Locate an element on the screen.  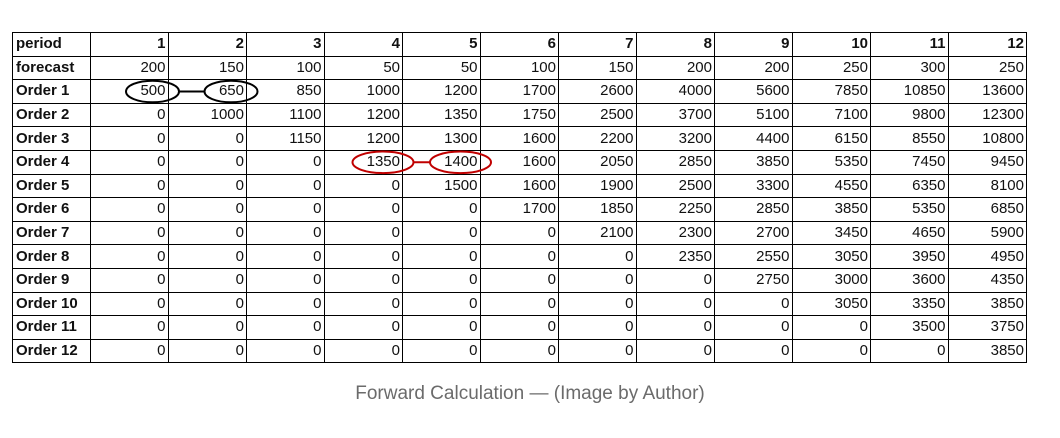
table-cell: 50 is located at coordinates (441, 68).